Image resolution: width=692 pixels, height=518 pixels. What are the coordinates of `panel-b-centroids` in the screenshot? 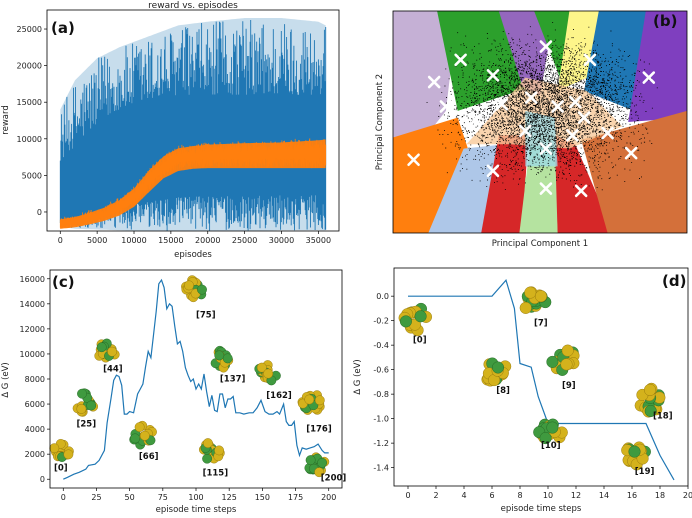 It's located at (531, 119).